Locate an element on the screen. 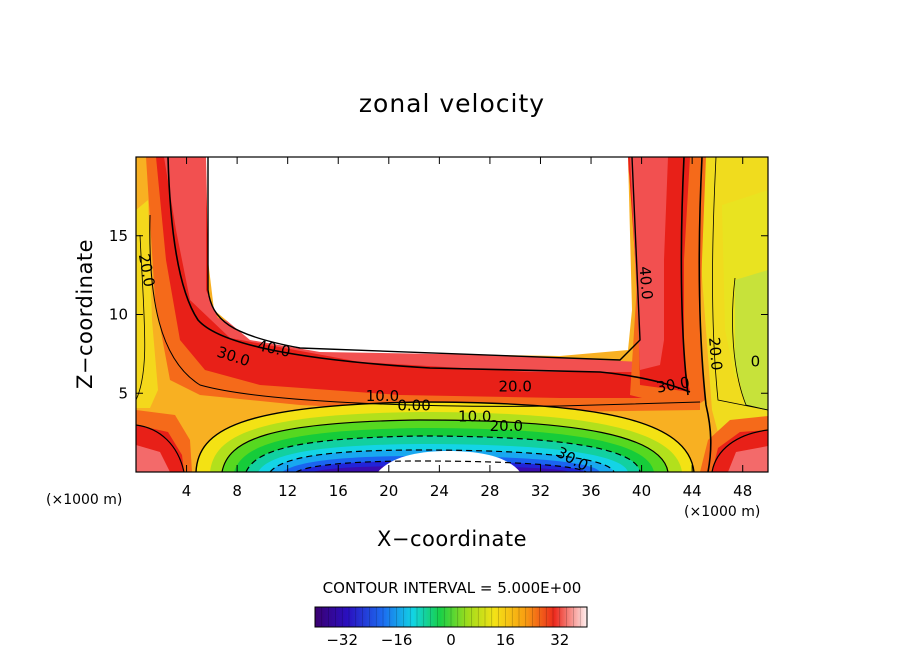  contour-thin-left is located at coordinates (141, 317).